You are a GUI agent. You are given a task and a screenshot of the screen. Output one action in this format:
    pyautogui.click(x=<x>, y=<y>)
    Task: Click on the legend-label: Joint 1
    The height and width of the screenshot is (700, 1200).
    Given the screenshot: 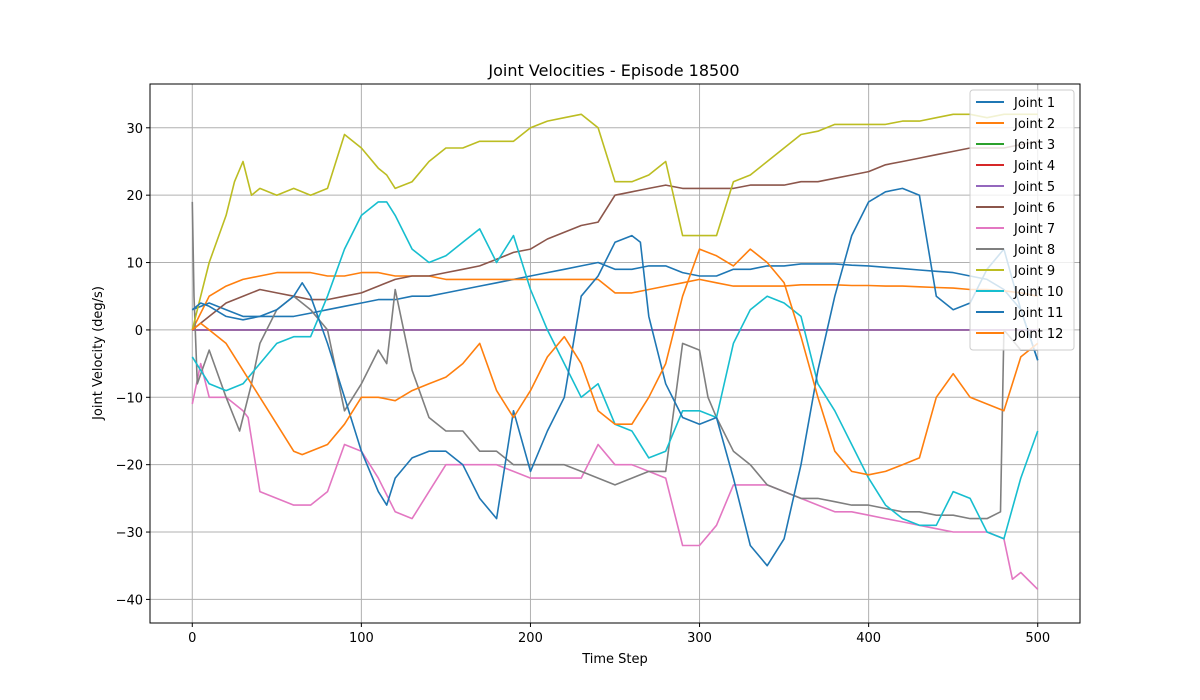 What is the action you would take?
    pyautogui.click(x=1034, y=103)
    